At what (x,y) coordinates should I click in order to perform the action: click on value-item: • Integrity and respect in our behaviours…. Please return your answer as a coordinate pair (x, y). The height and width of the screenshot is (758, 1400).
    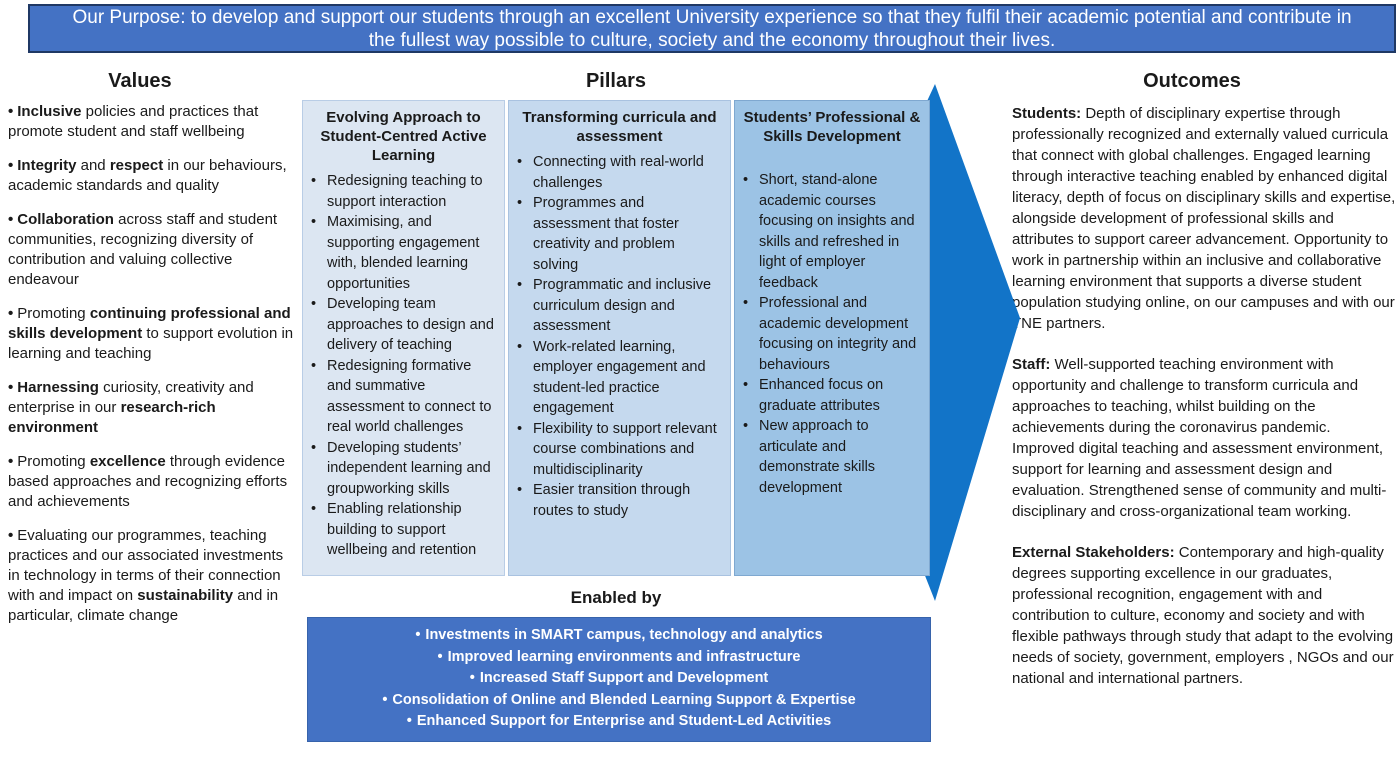
    Looking at the image, I should click on (152, 176).